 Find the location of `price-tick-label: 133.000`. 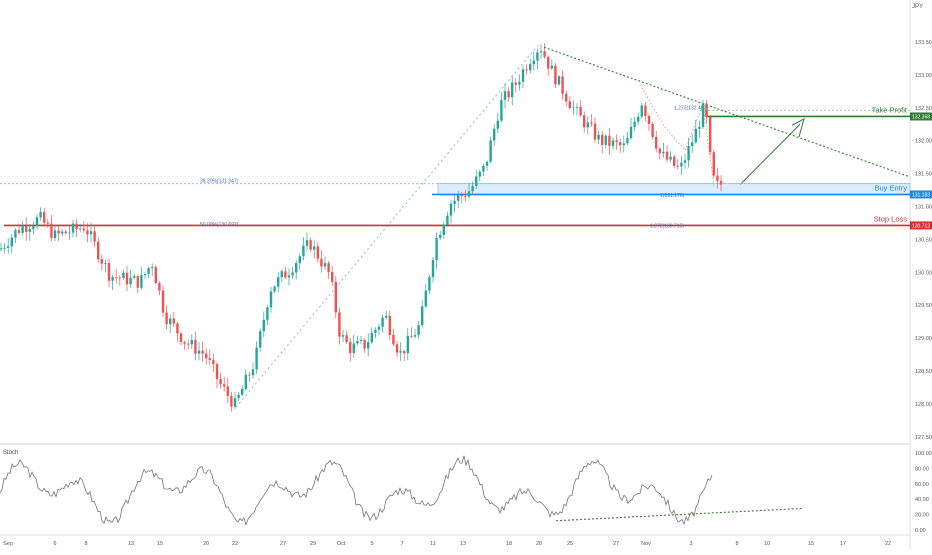

price-tick-label: 133.000 is located at coordinates (923, 76).